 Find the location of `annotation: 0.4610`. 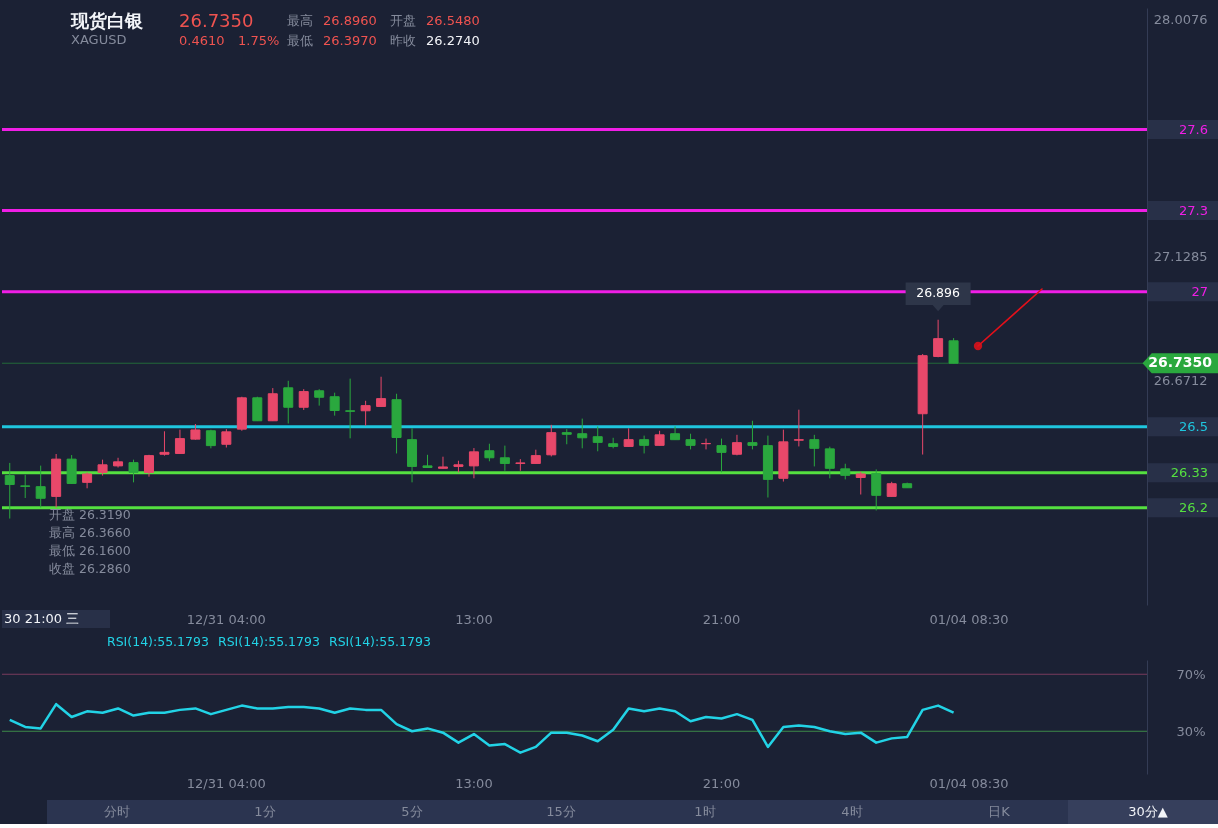

annotation: 0.4610 is located at coordinates (202, 40).